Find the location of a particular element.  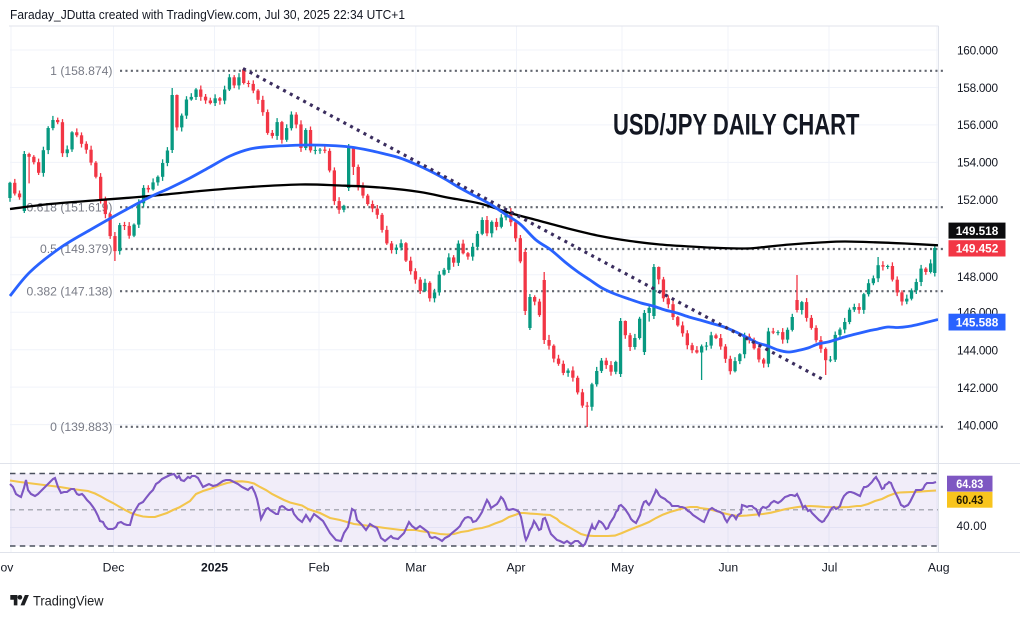

svg-text: 0.5 (149.379) is located at coordinates (76, 249).